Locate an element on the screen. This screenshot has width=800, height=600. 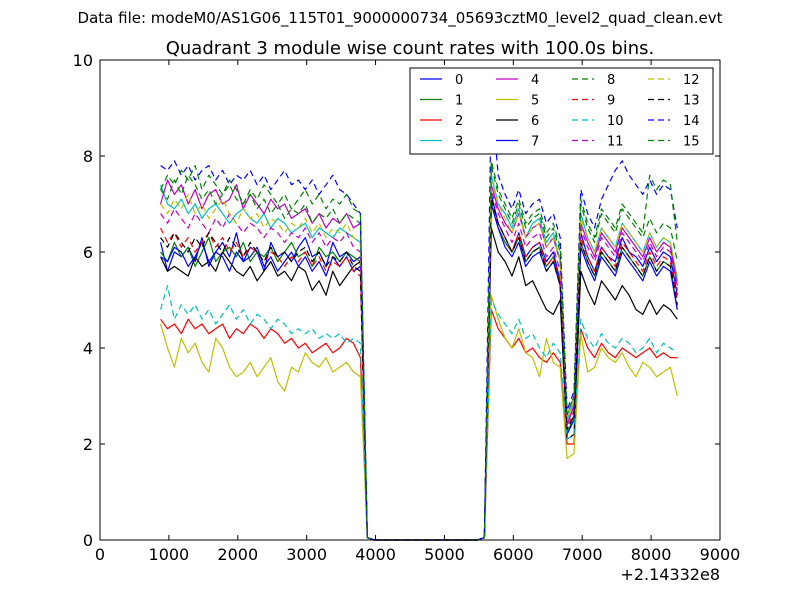
legend-label-0: 0 is located at coordinates (459, 80).